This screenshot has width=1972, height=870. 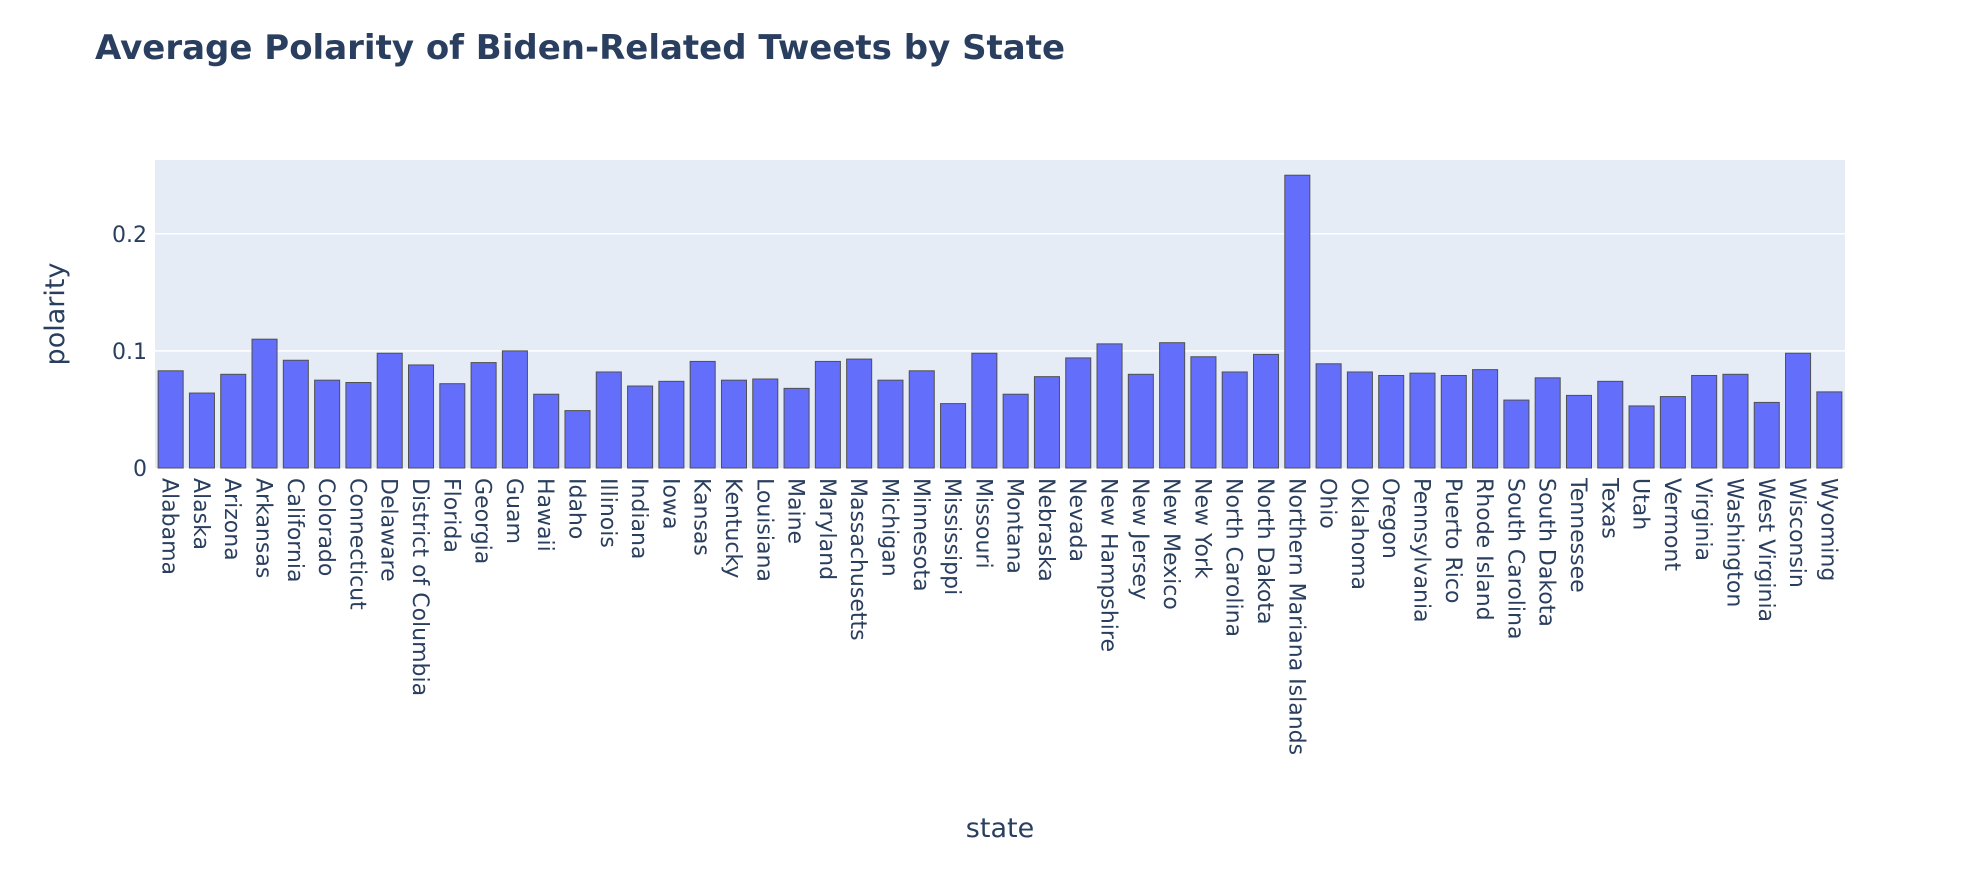 I want to click on x-tick-label: Guam, so click(x=513, y=511).